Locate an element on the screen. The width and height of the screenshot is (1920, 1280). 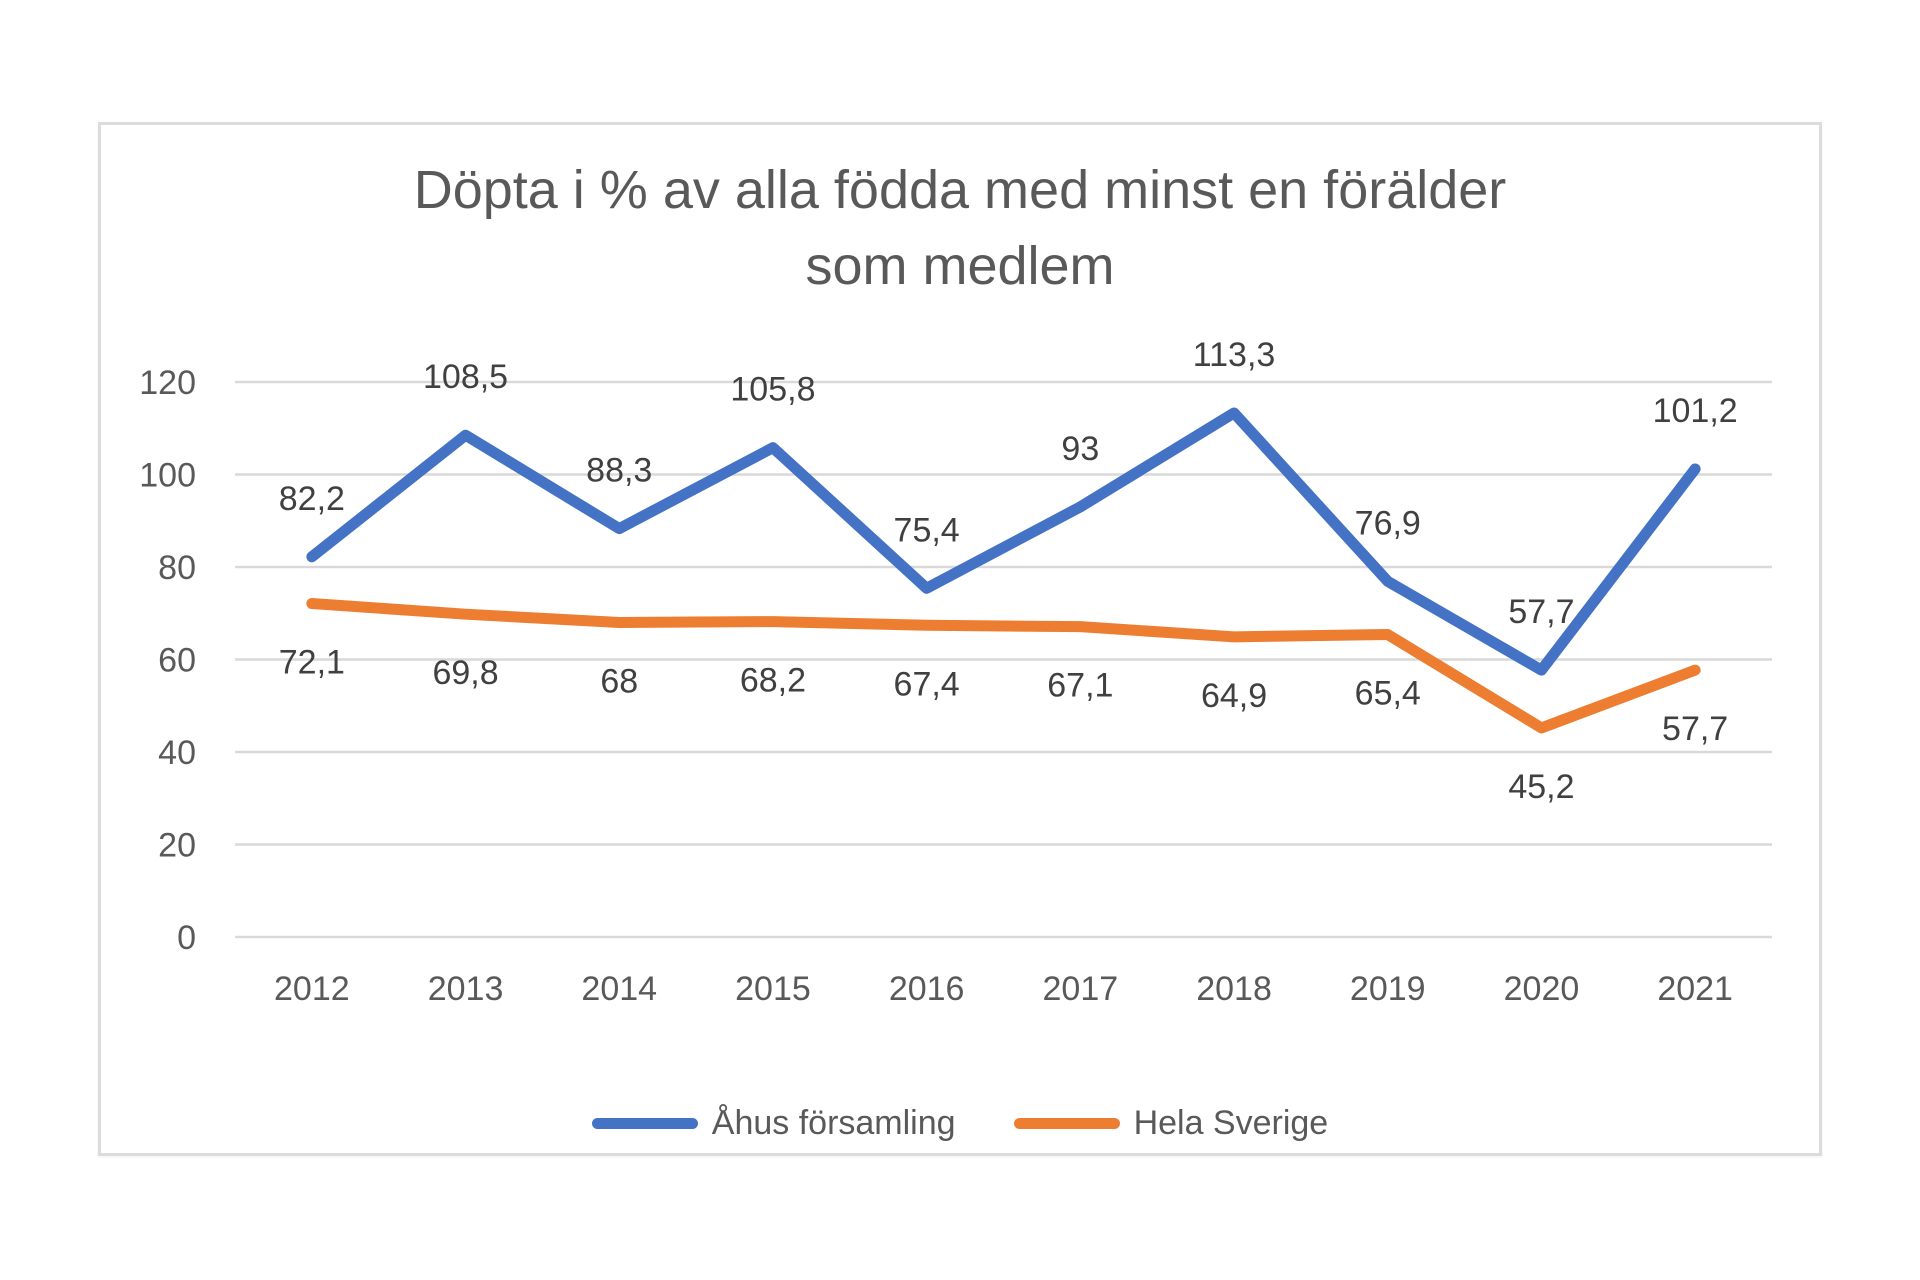
y-axis-tick-label: 60 is located at coordinates (177, 661).